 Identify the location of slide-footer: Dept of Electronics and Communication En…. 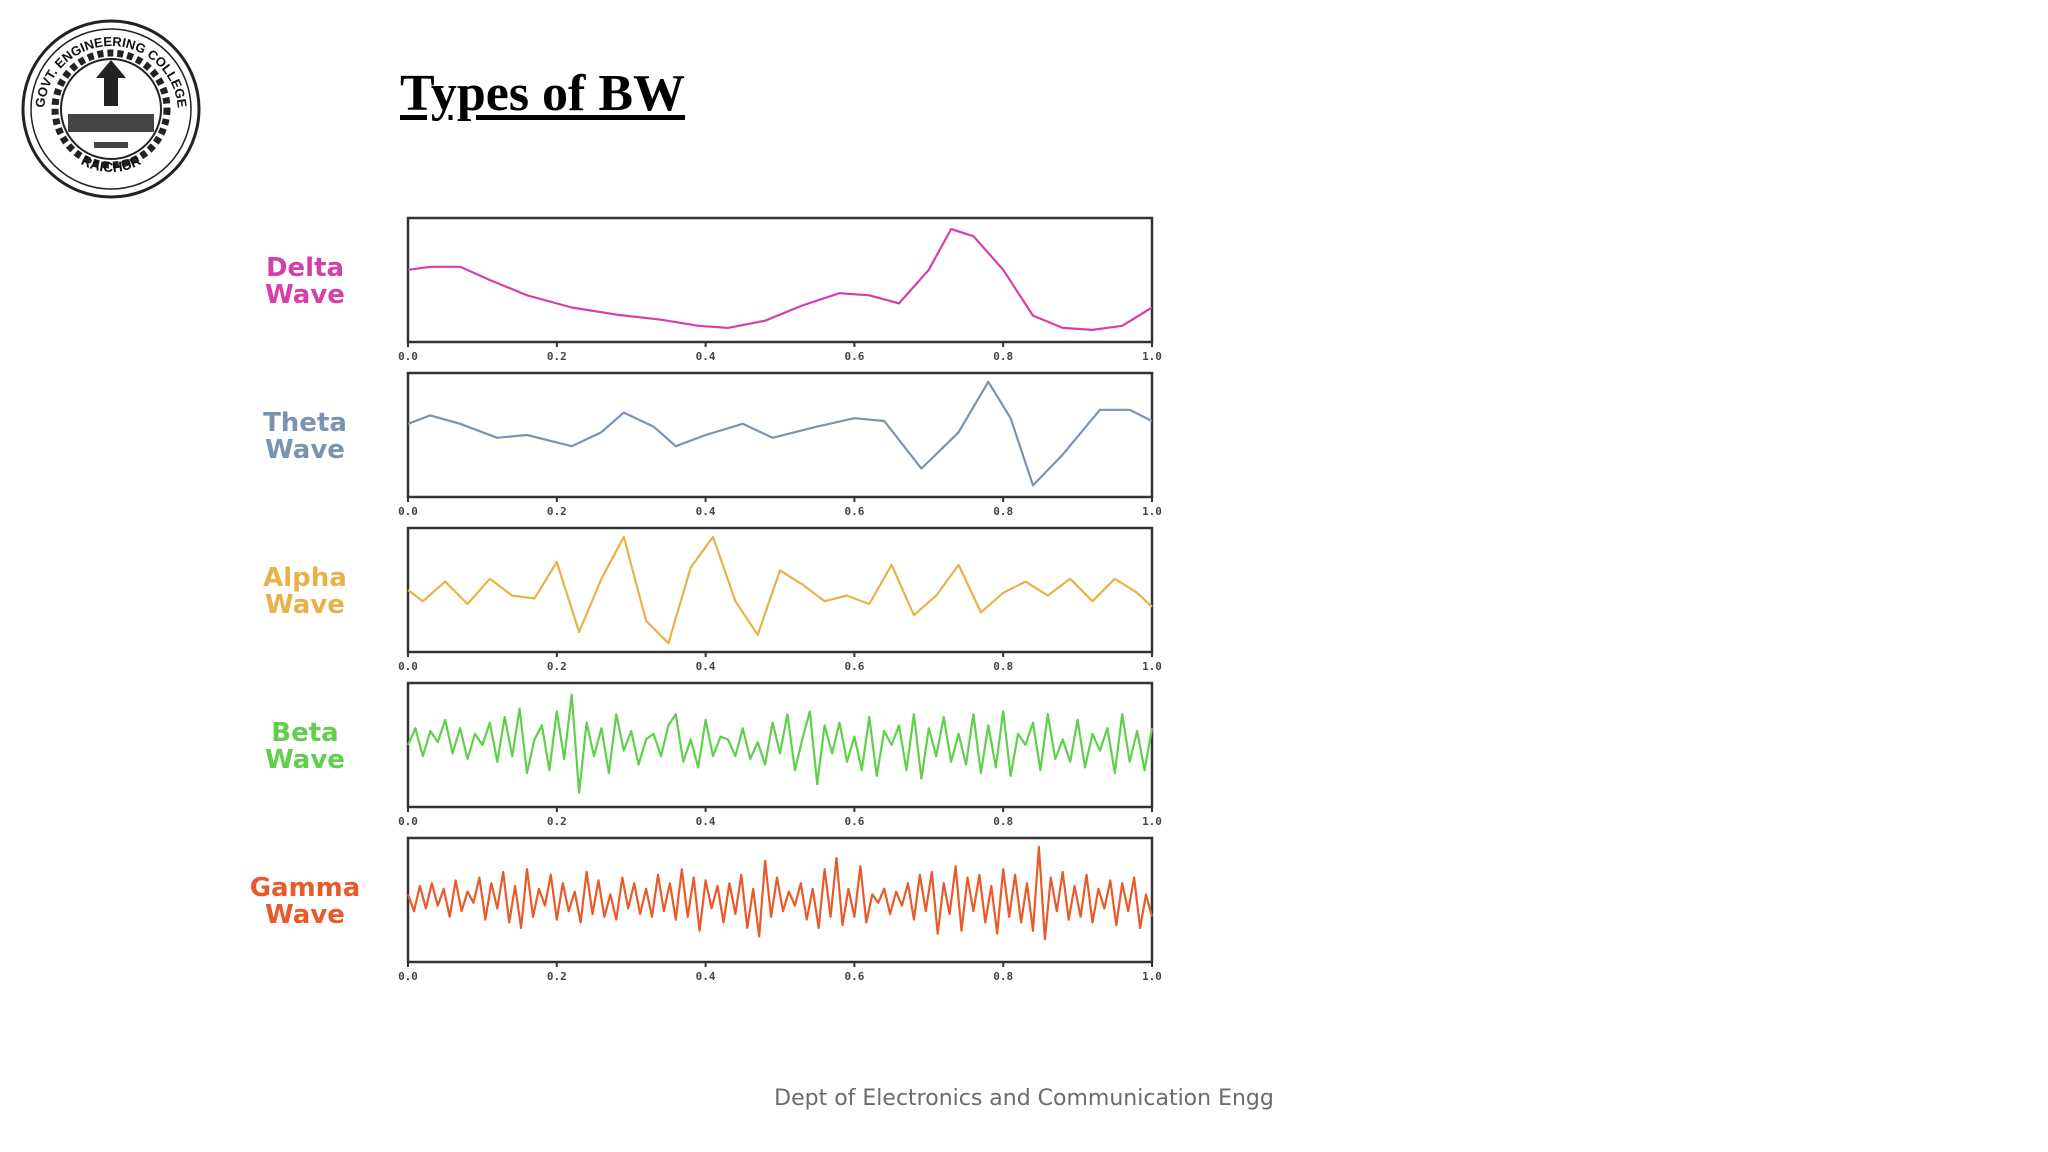
(1024, 1098).